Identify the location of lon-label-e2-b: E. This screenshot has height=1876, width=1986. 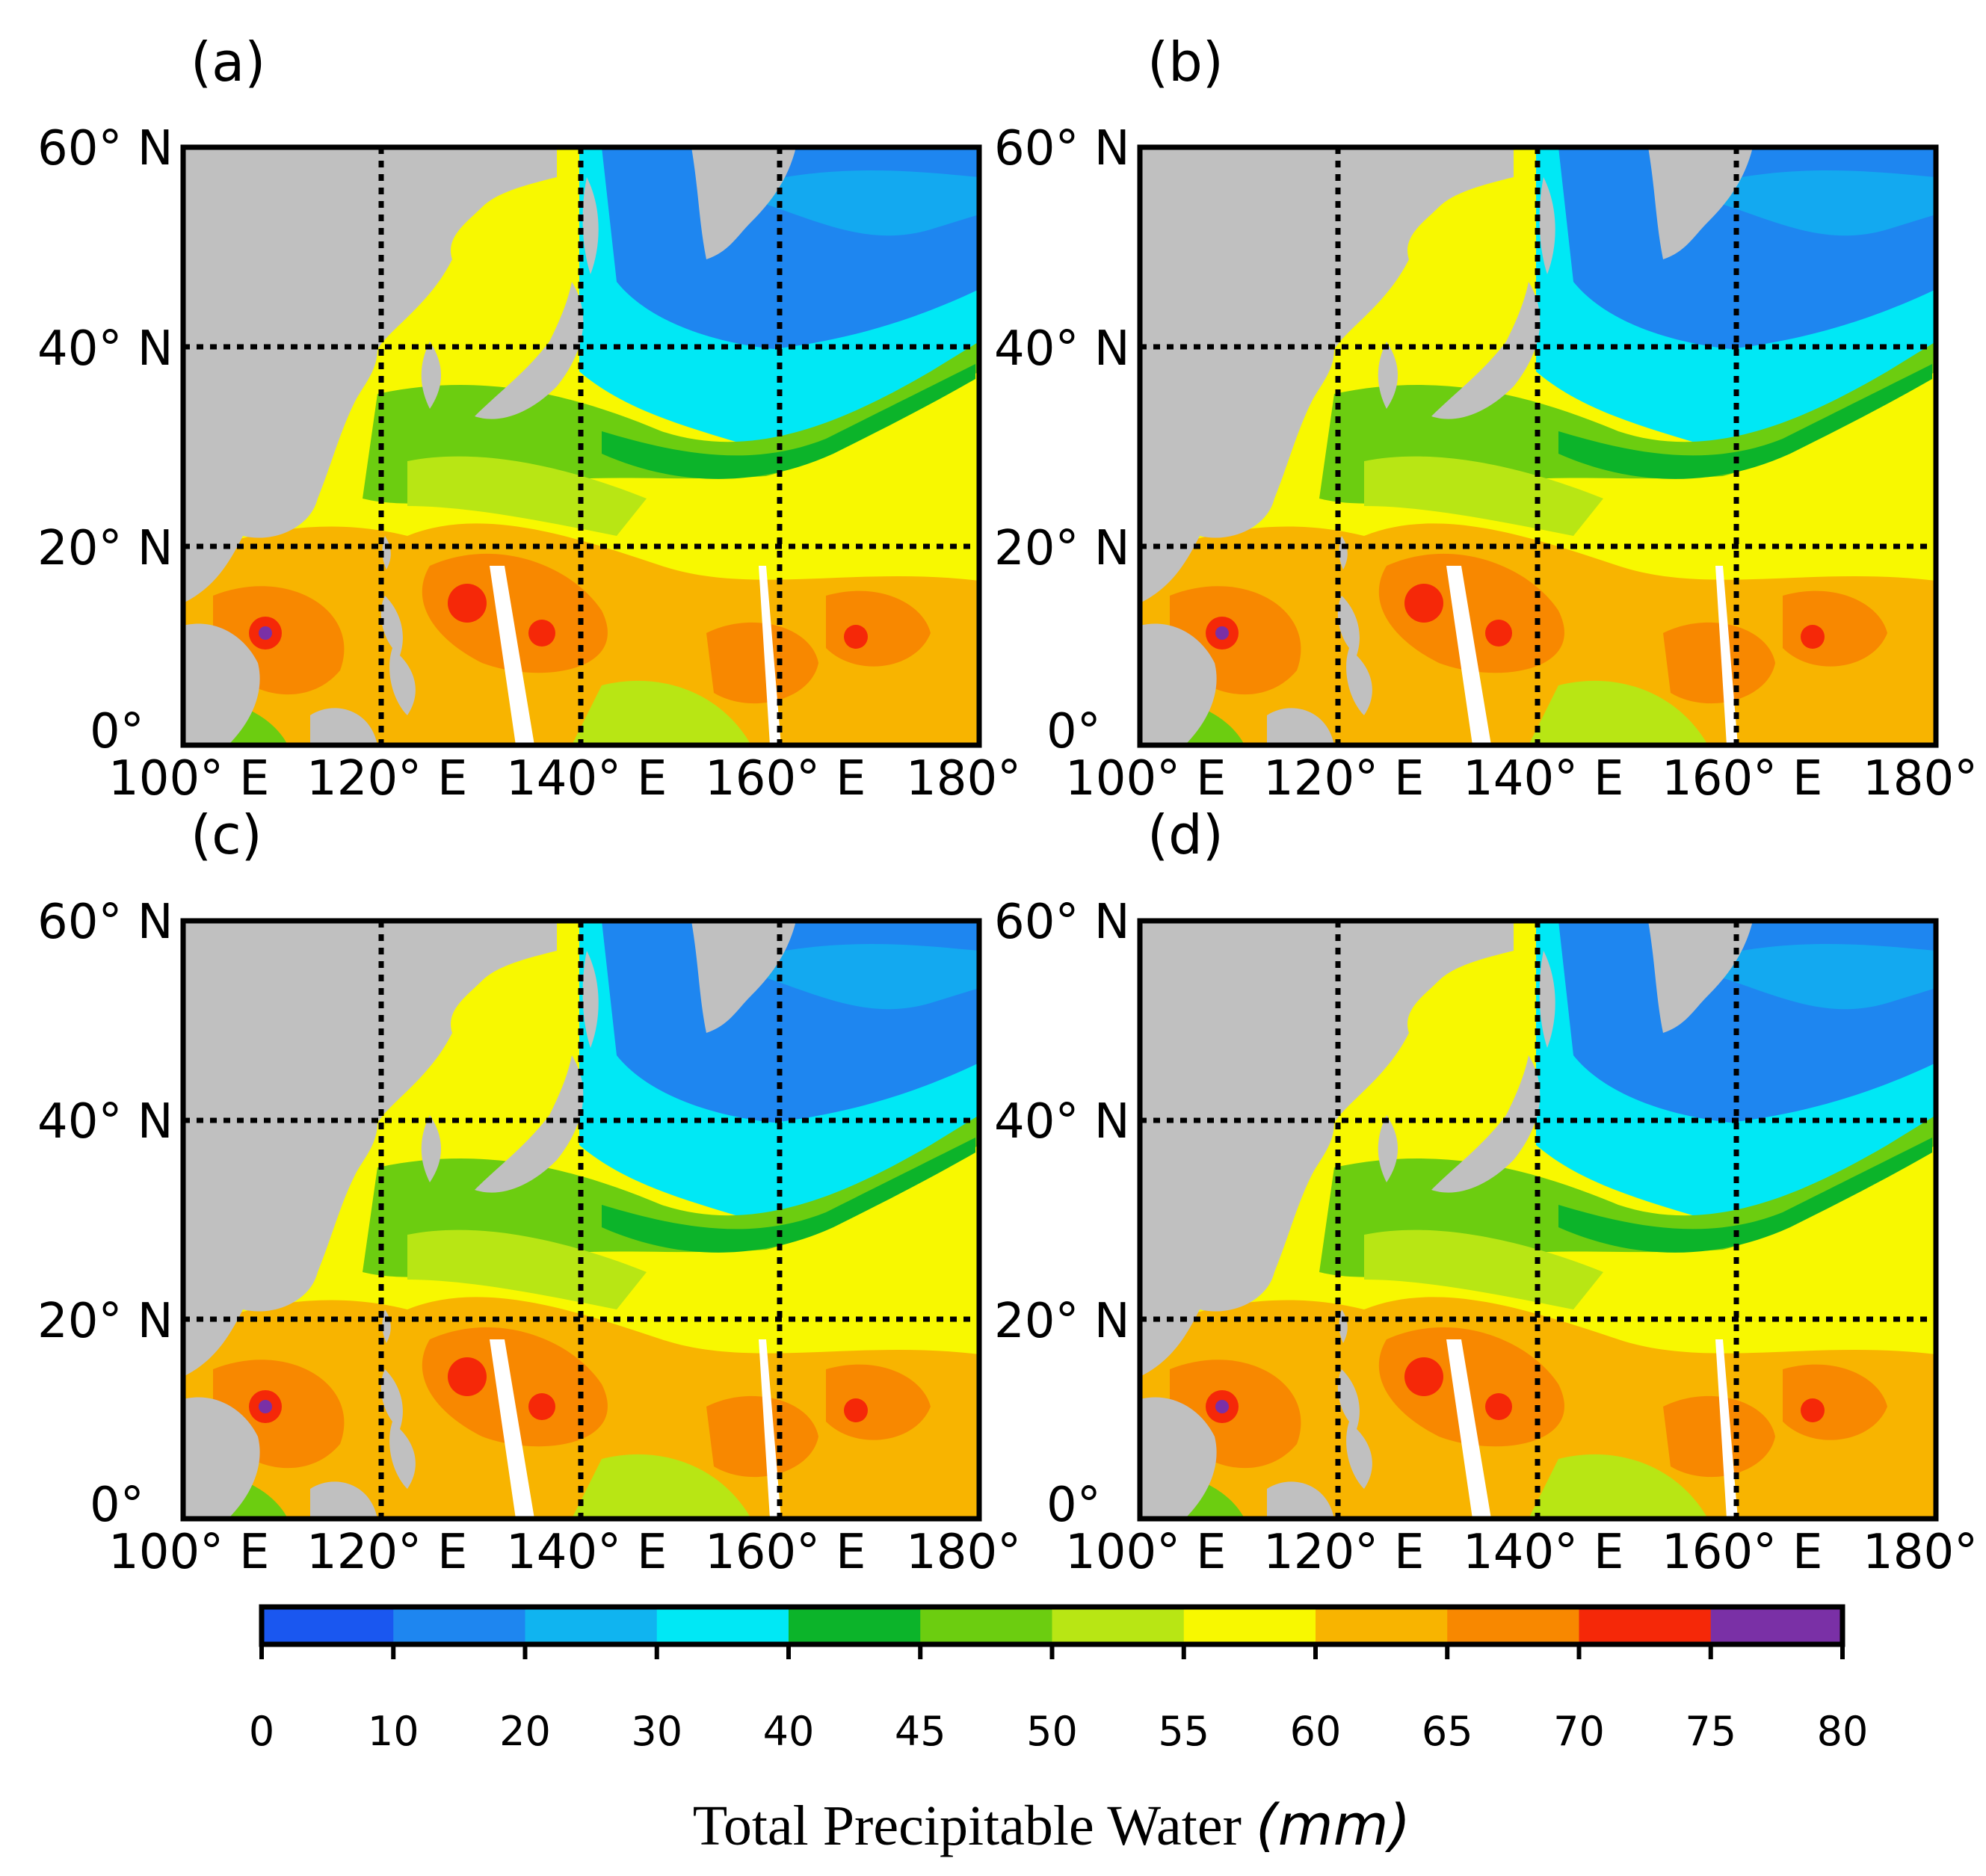
(1409, 778).